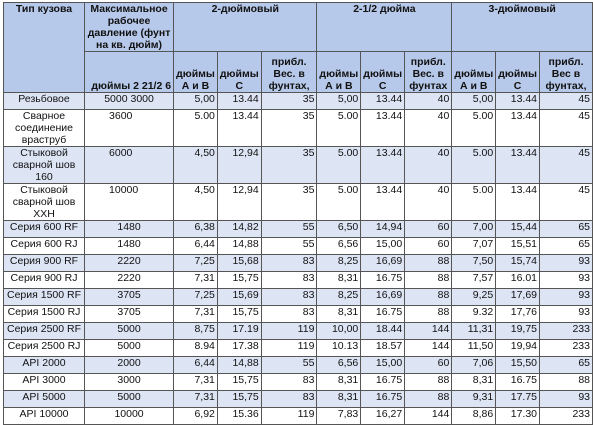 The width and height of the screenshot is (593, 425). I want to click on cell-value: 15,74, so click(518, 263).